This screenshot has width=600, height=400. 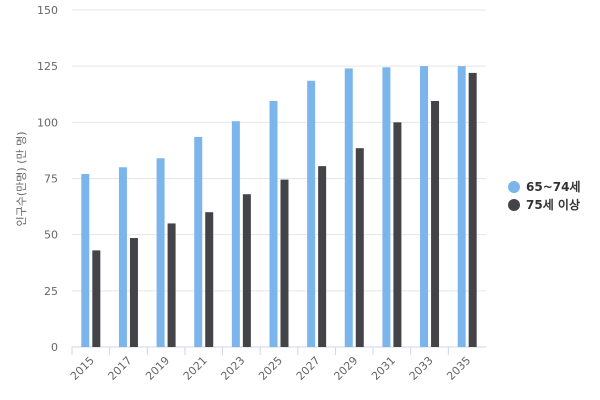 What do you see at coordinates (51, 291) in the screenshot?
I see `y-tick-label: 25` at bounding box center [51, 291].